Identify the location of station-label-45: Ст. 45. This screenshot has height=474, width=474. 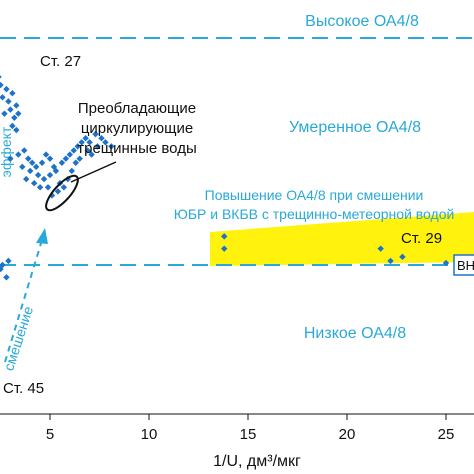
(23, 388).